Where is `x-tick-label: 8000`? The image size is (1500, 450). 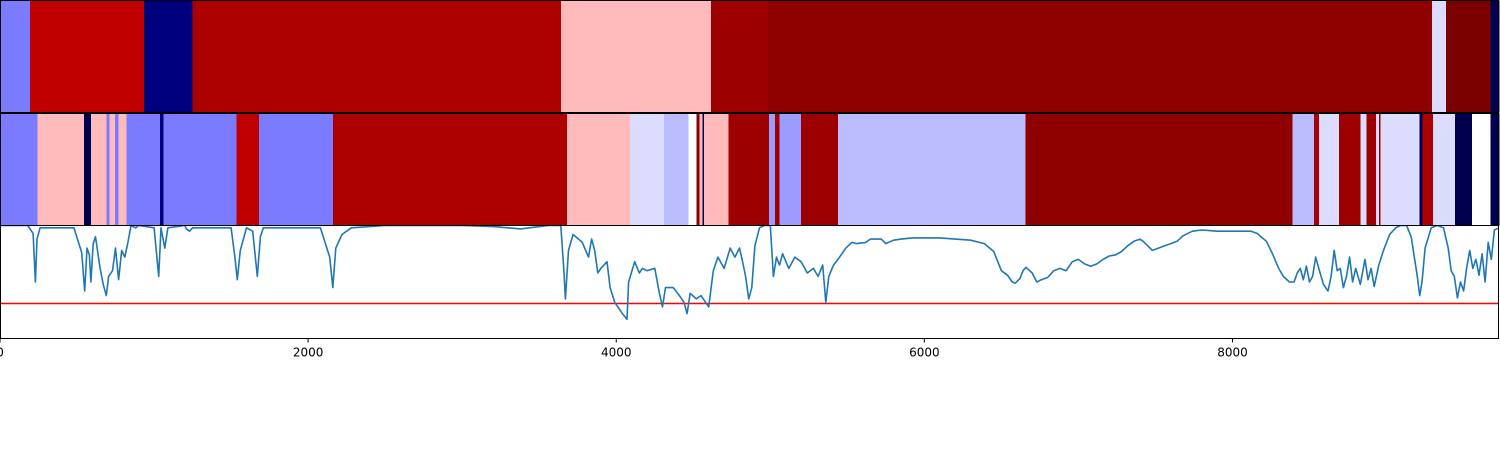
x-tick-label: 8000 is located at coordinates (1232, 353).